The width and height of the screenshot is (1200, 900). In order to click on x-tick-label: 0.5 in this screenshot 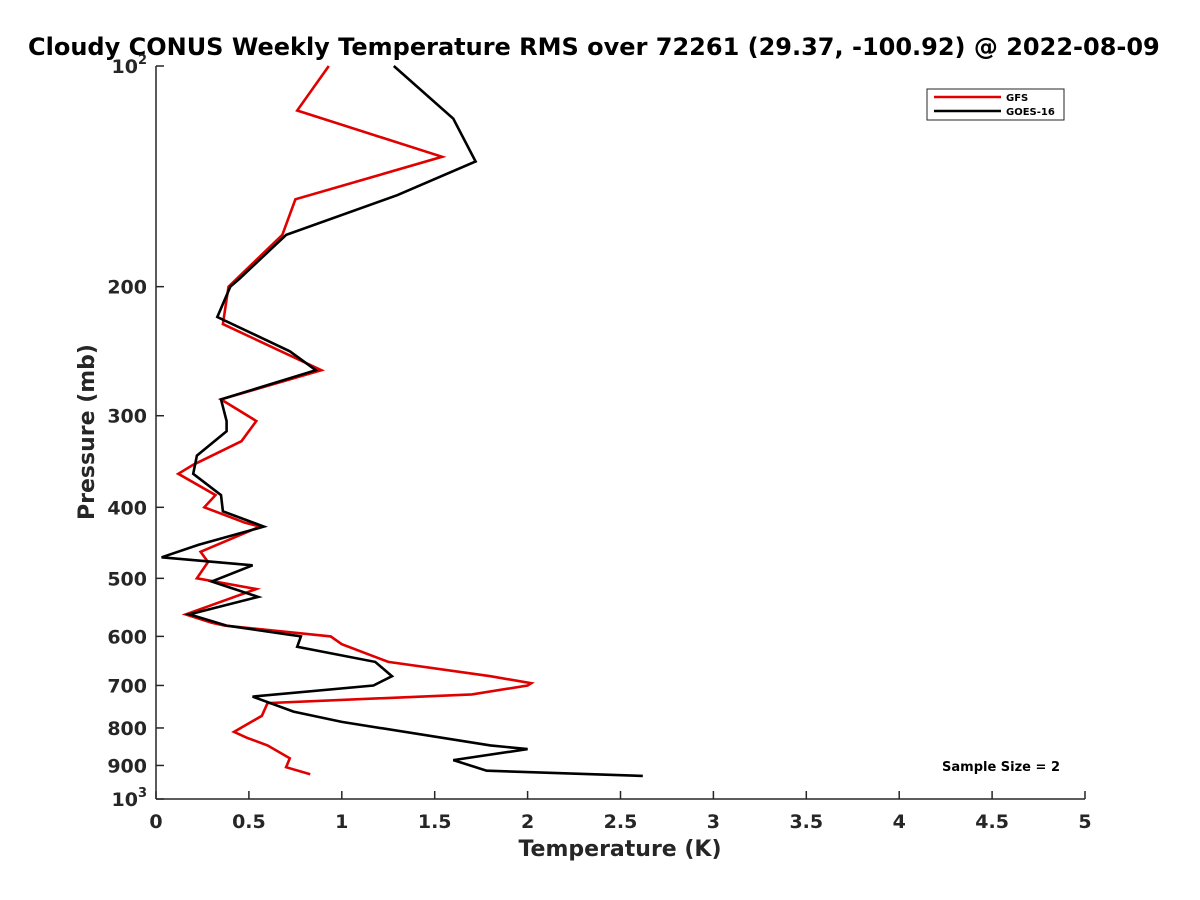, I will do `click(249, 822)`.